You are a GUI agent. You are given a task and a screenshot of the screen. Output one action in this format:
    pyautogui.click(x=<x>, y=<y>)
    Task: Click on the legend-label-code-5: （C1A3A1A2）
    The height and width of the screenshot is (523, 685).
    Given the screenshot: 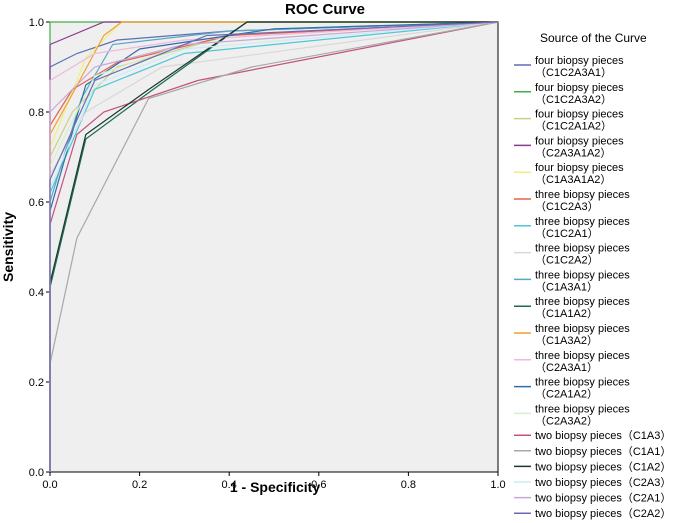 What is the action you would take?
    pyautogui.click(x=573, y=179)
    